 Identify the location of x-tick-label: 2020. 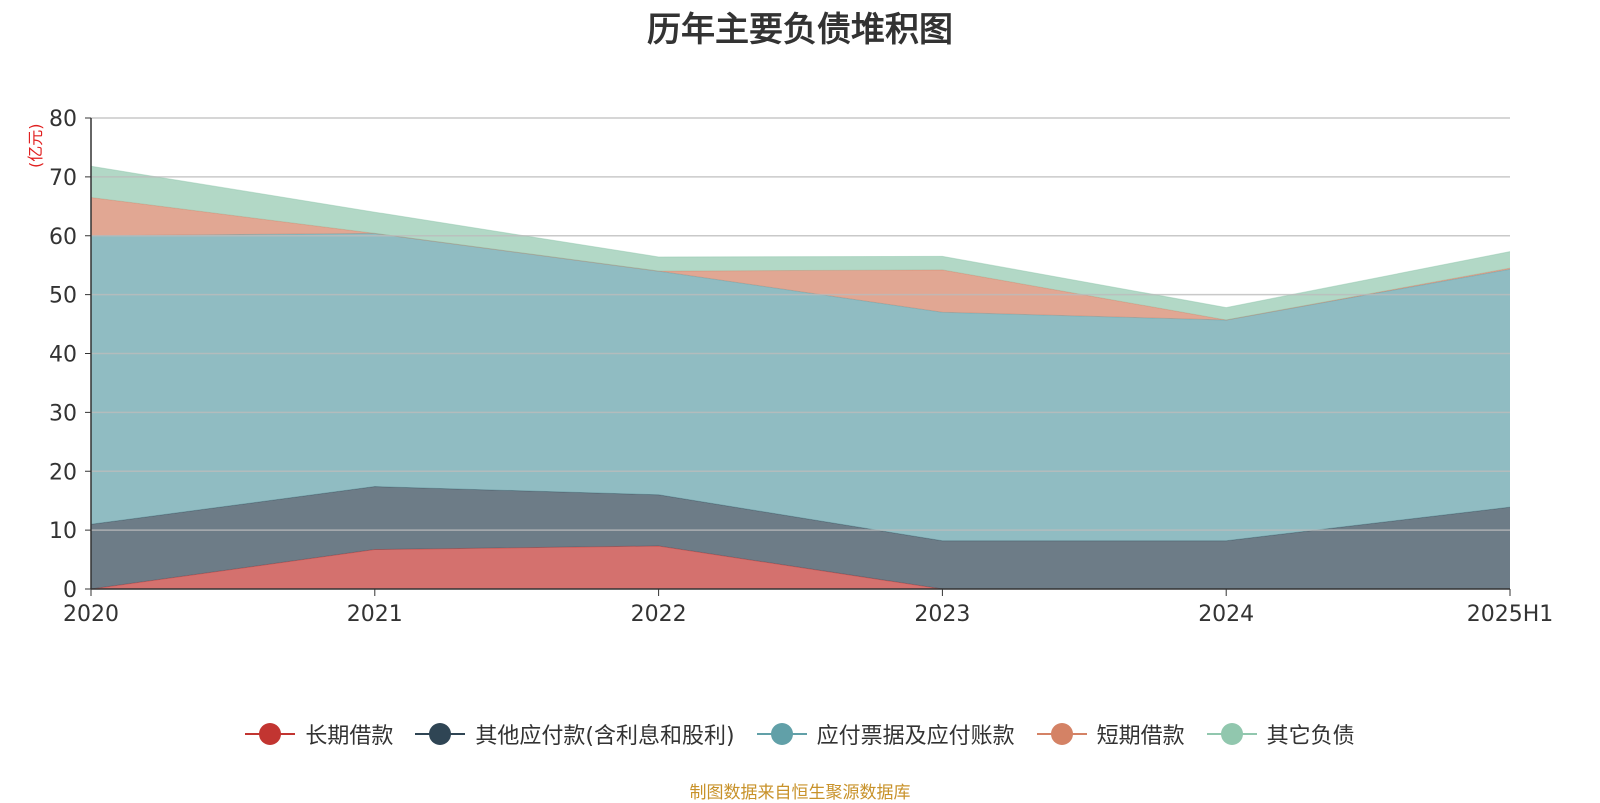
(91, 614).